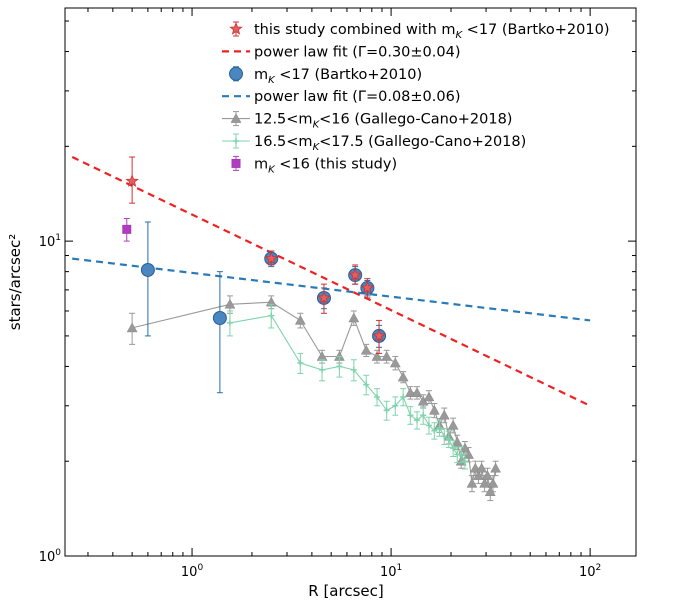 The height and width of the screenshot is (604, 678). Describe the element at coordinates (15, 282) in the screenshot. I see `y-axis-label: stars/arcsec²` at that location.